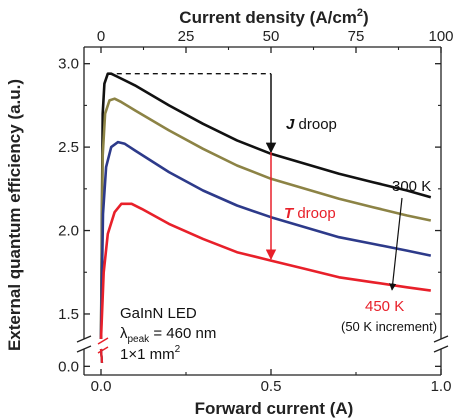 The height and width of the screenshot is (420, 464). I want to click on y-axis-title: External quantum efficiency (a.u.), so click(14, 215).